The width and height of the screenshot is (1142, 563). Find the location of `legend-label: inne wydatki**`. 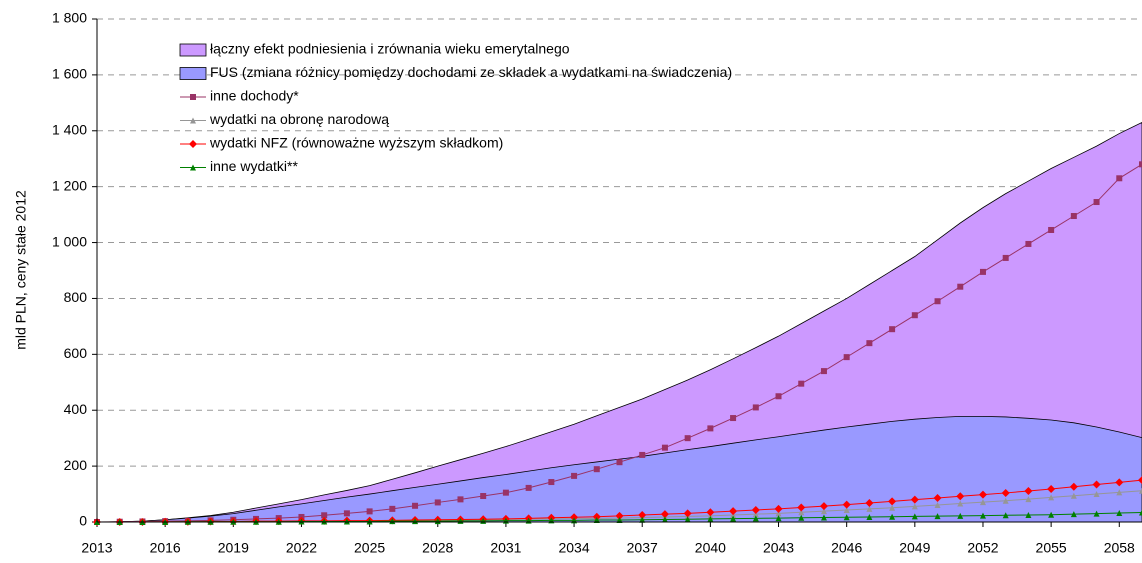

legend-label: inne wydatki** is located at coordinates (254, 166).